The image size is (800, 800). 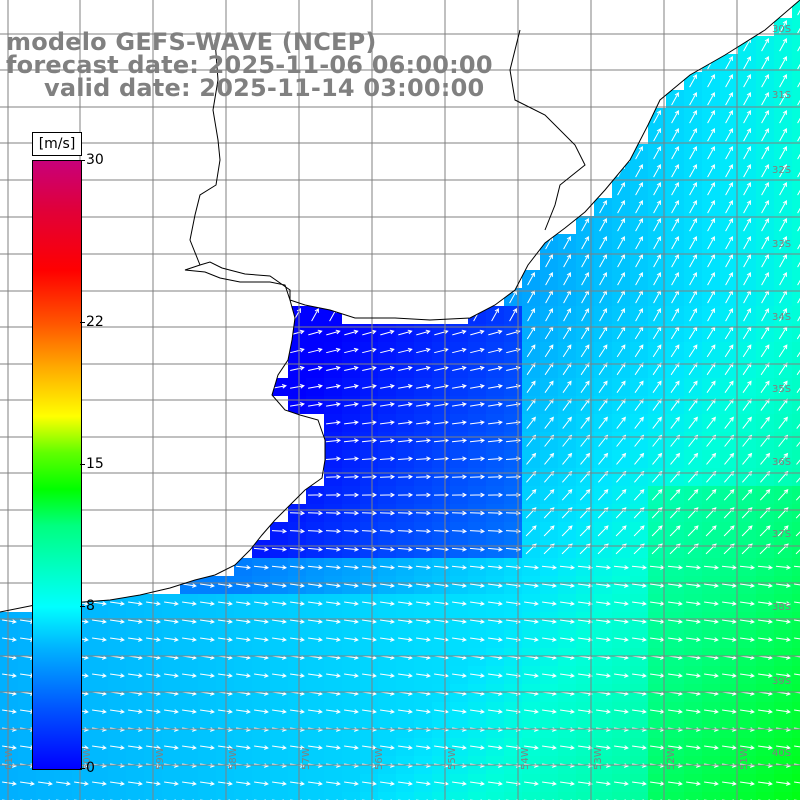 I want to click on latitude-label: 37S, so click(x=781, y=534).